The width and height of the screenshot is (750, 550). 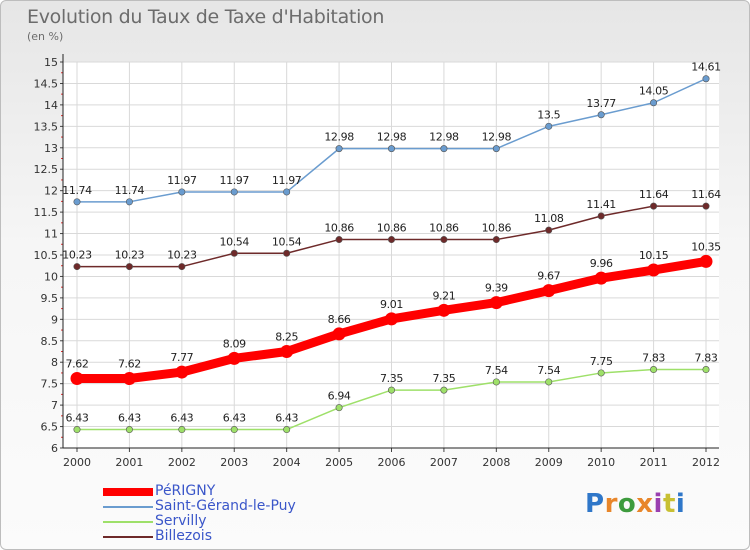 What do you see at coordinates (706, 462) in the screenshot?
I see `x-tick-label: 2012` at bounding box center [706, 462].